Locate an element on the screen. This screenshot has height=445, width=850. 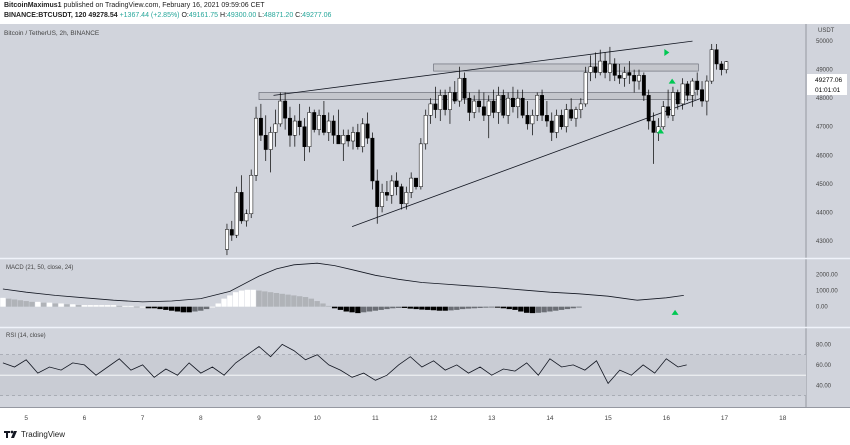
time-tick-label: 18 is located at coordinates (783, 418).